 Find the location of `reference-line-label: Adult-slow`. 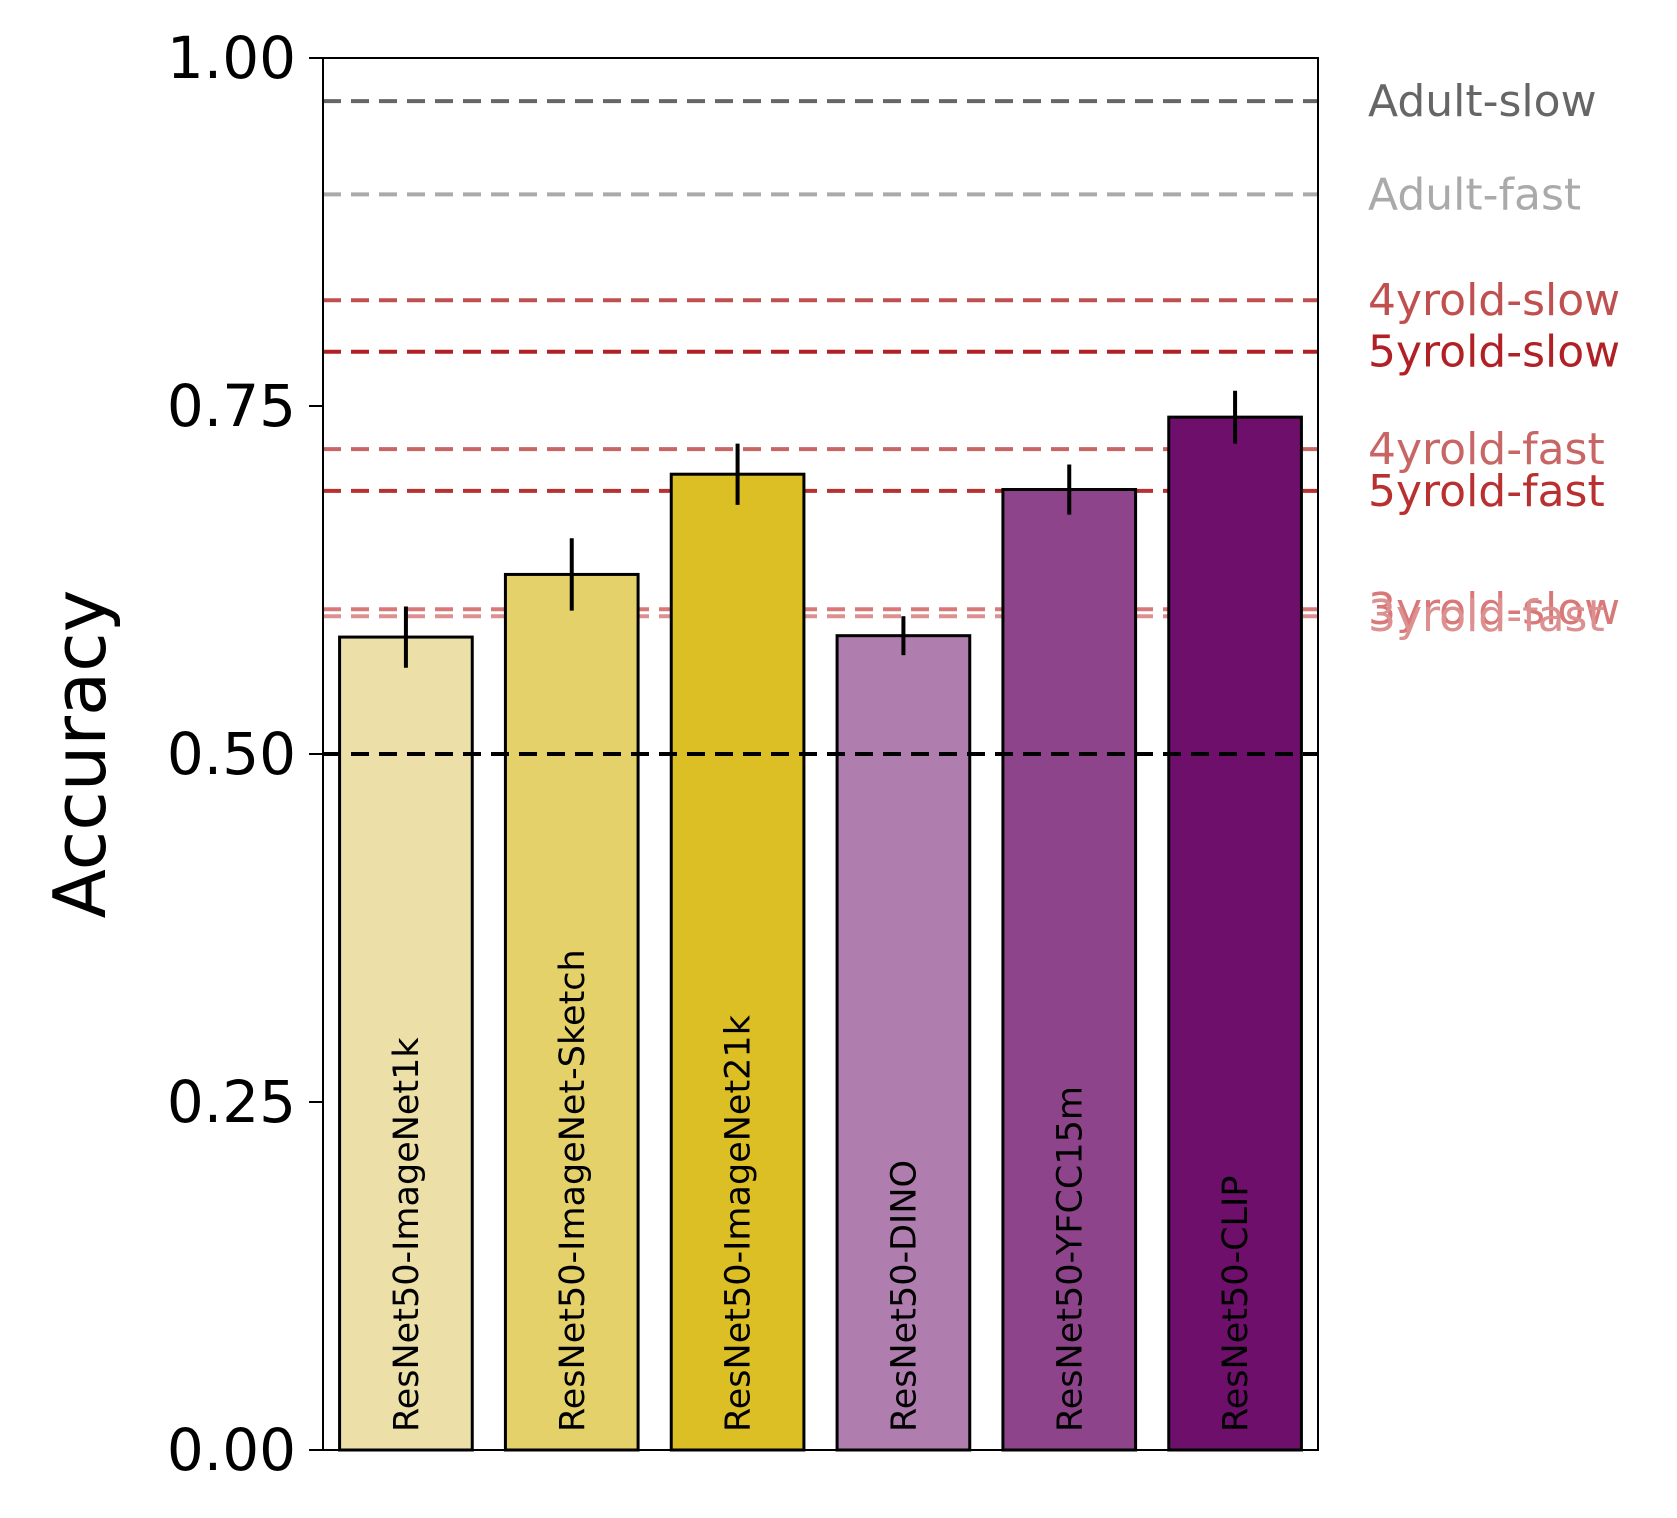

reference-line-label: Adult-slow is located at coordinates (1482, 101).